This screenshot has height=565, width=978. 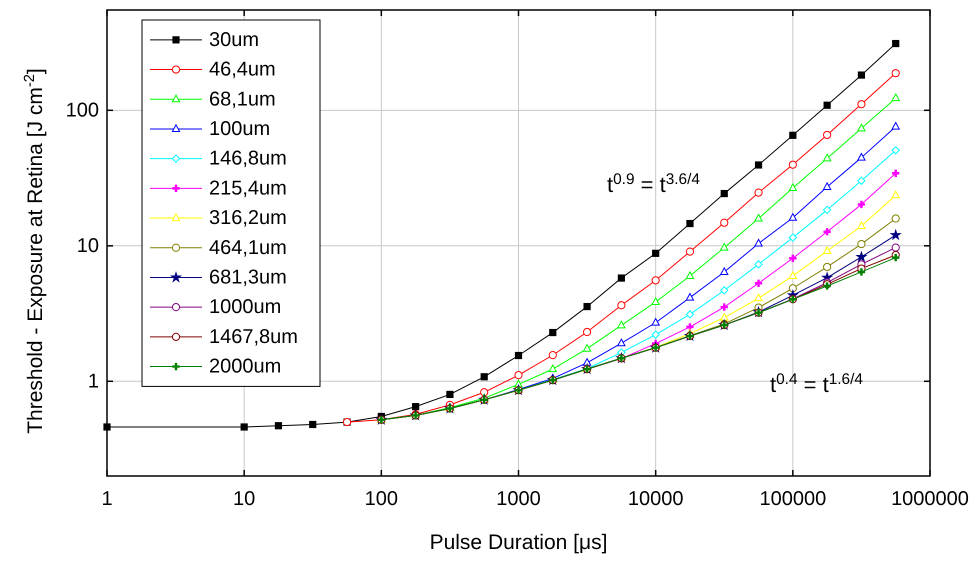 What do you see at coordinates (248, 247) in the screenshot?
I see `legend-label: 464,1um` at bounding box center [248, 247].